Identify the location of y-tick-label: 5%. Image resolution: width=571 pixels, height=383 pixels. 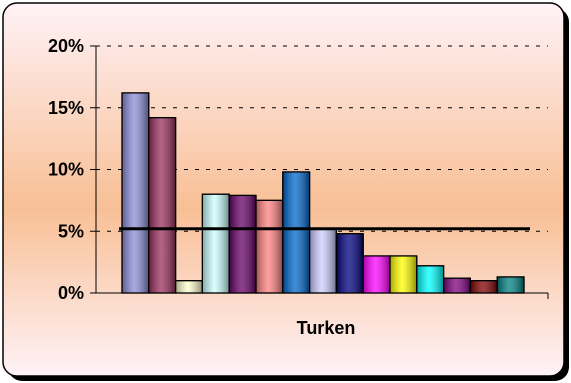
(71, 231).